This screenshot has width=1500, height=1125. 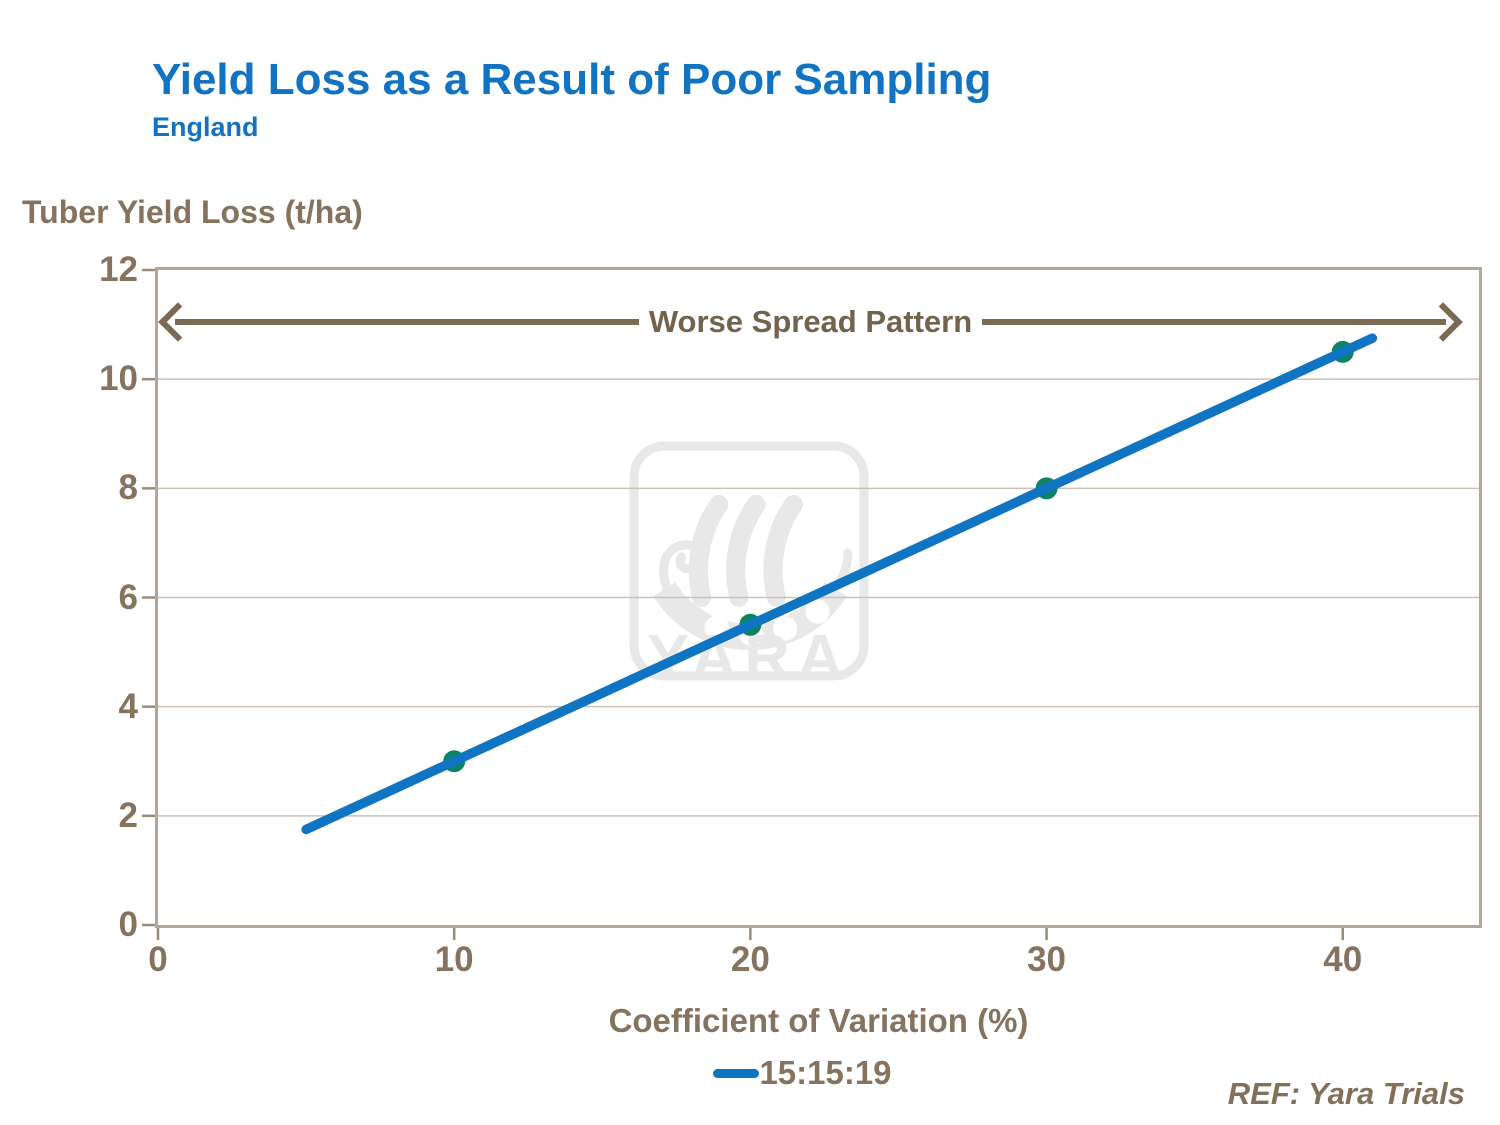 What do you see at coordinates (128, 706) in the screenshot?
I see `y-tick-label: 4` at bounding box center [128, 706].